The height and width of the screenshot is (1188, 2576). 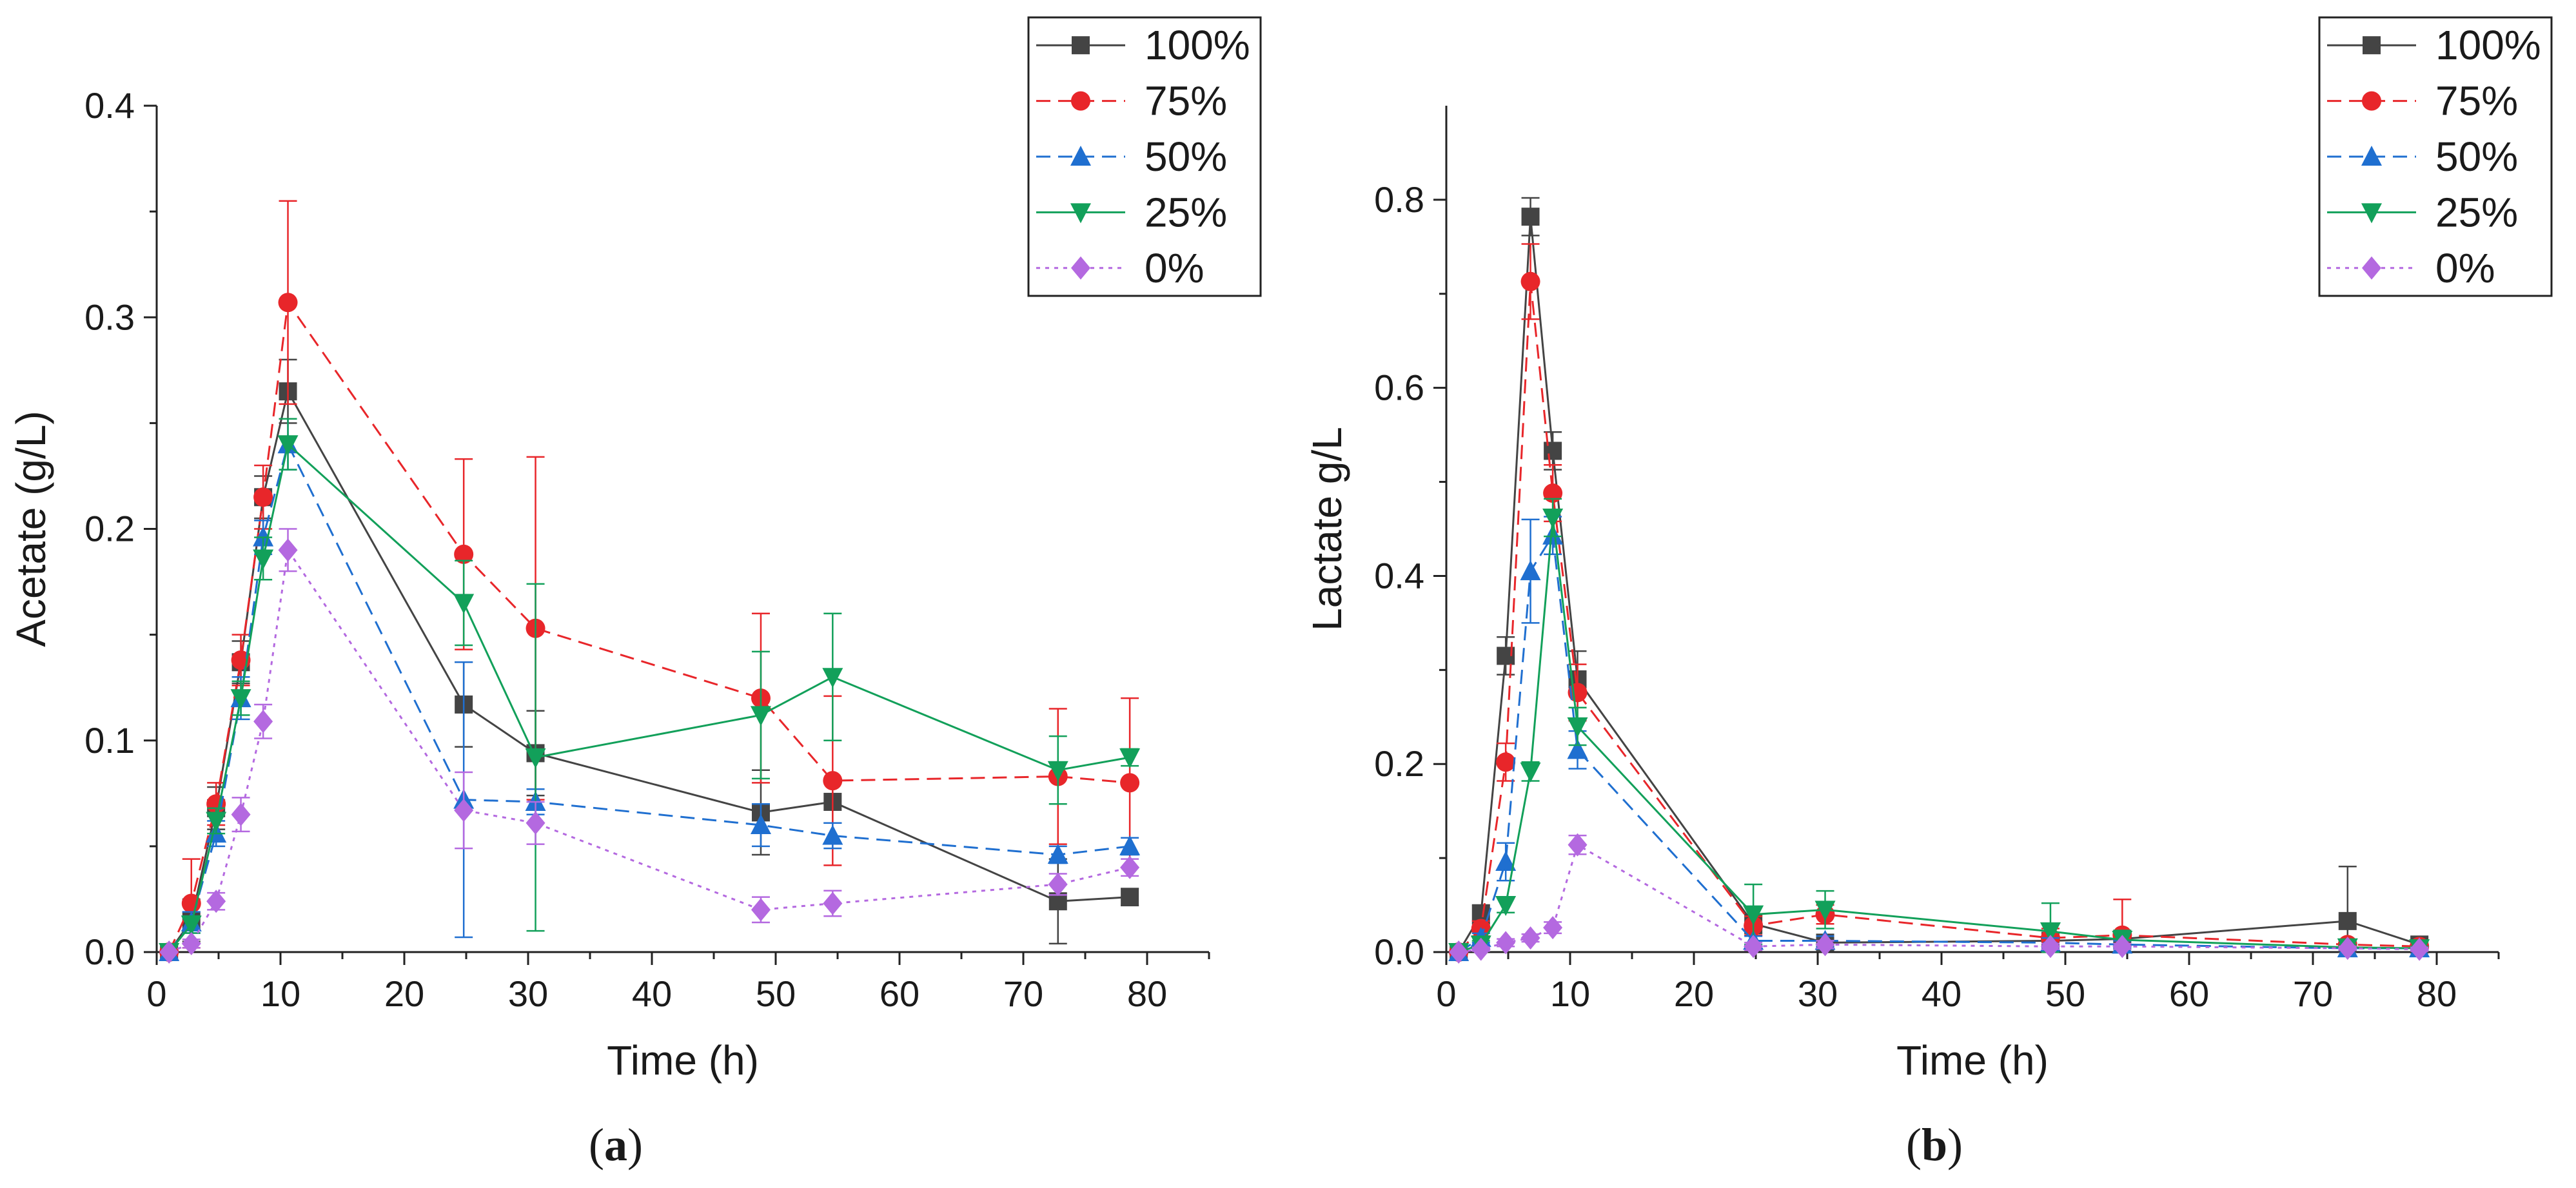 I want to click on legend-label: 25%, so click(x=2476, y=212).